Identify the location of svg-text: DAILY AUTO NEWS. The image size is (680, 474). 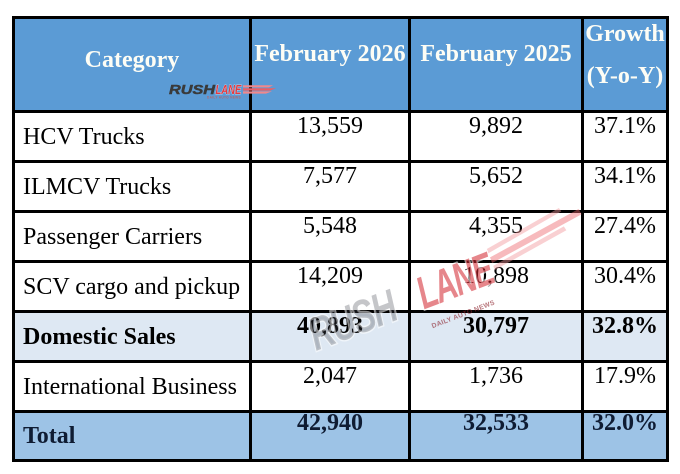
(224, 97).